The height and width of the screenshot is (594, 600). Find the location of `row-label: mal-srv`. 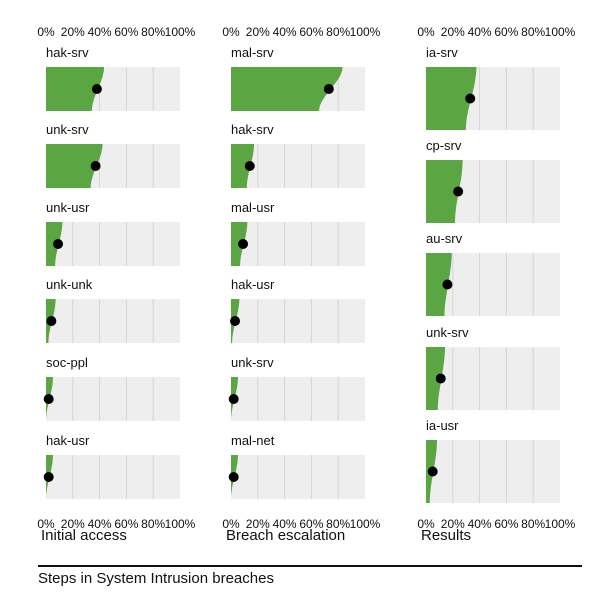

row-label: mal-srv is located at coordinates (252, 52).